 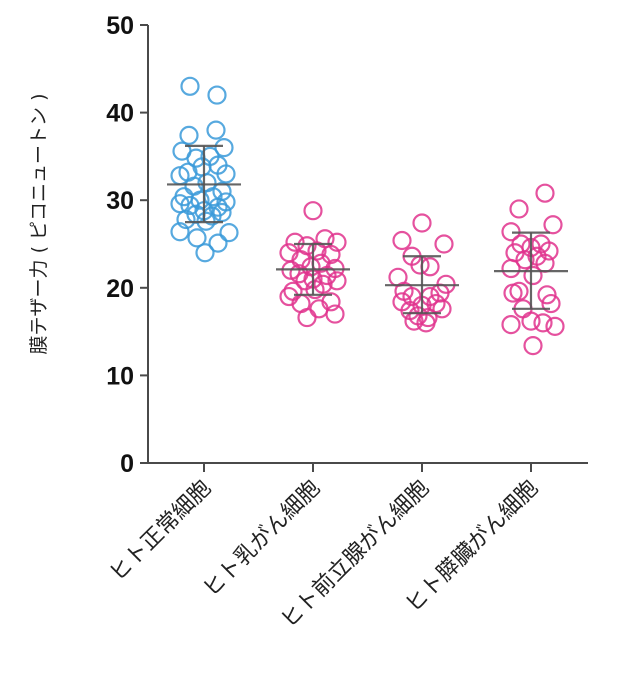 I want to click on y-axis-label: 膜テザー力 ( ピコニュートン ), so click(x=39, y=224).